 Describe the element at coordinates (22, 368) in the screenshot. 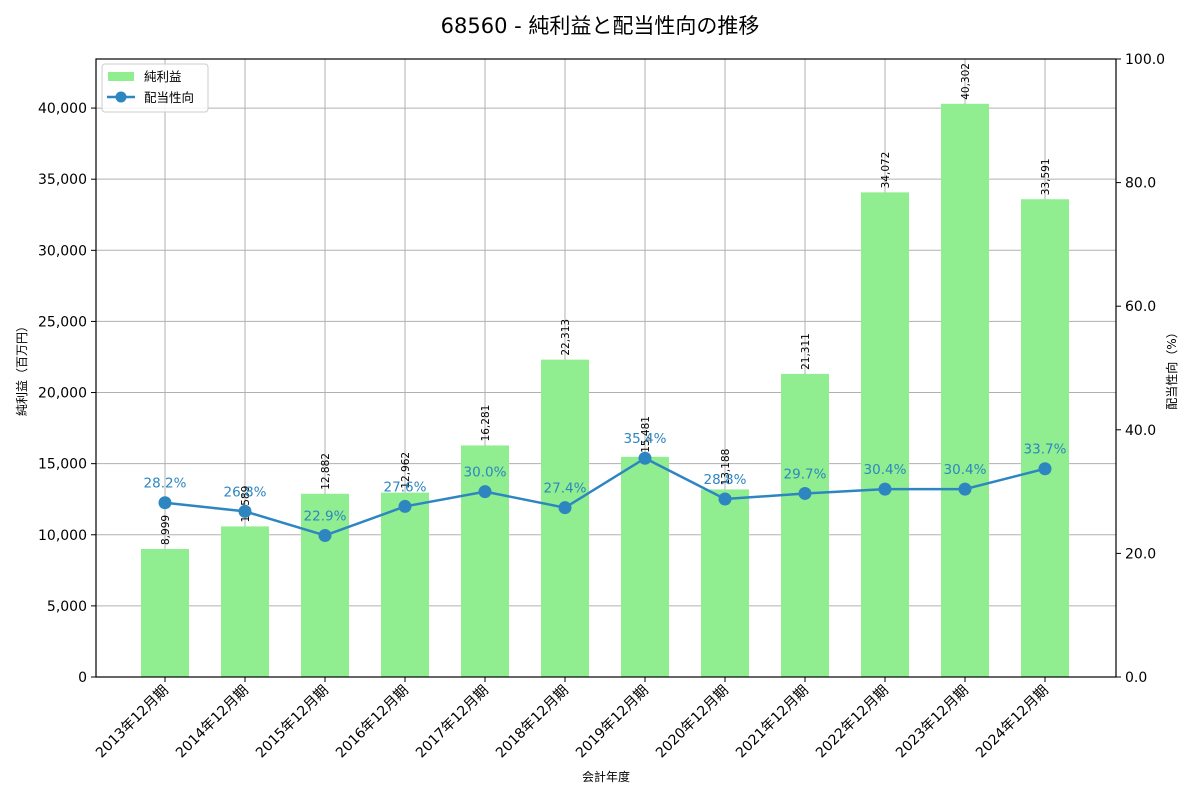

I see `y-axis-title: 純利益（百万円）` at that location.